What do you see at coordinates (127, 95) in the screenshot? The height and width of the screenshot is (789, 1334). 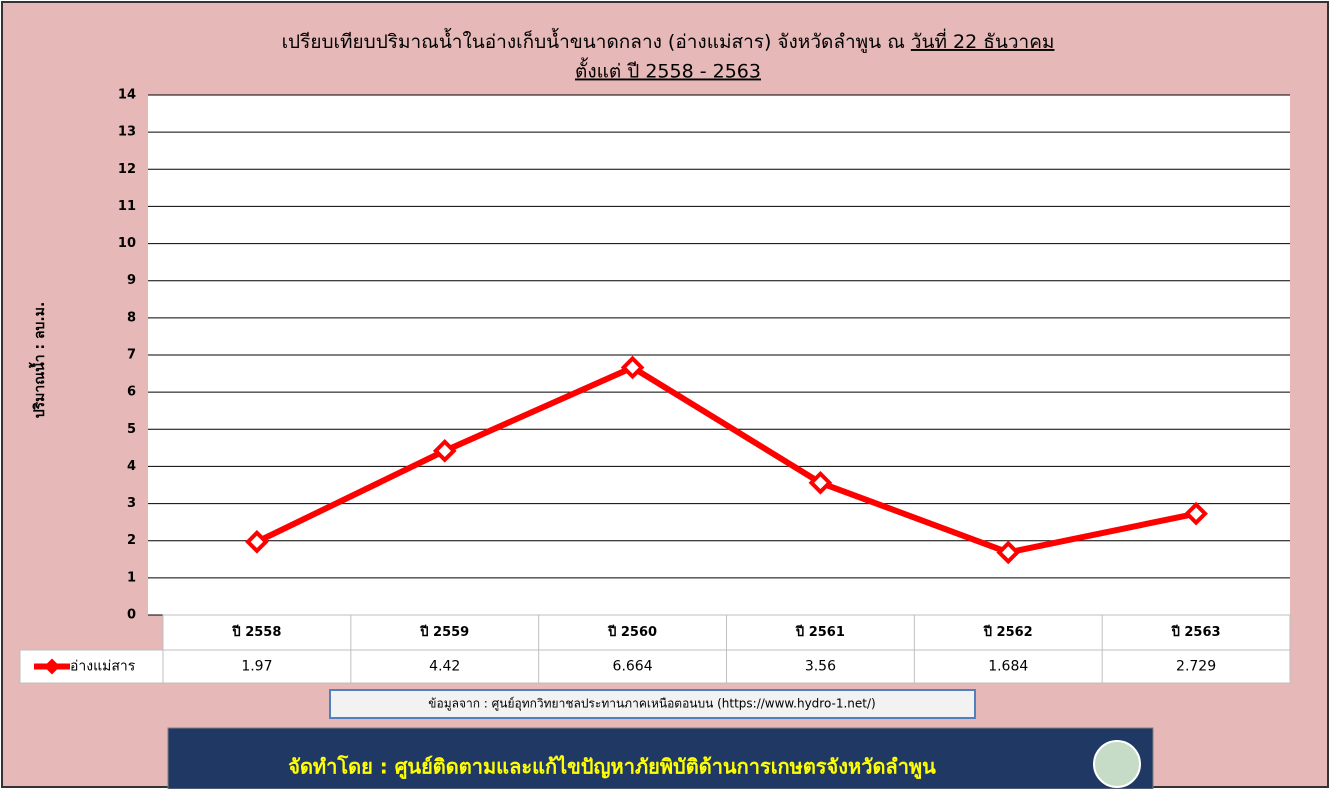 I see `y-tick-label: 14` at bounding box center [127, 95].